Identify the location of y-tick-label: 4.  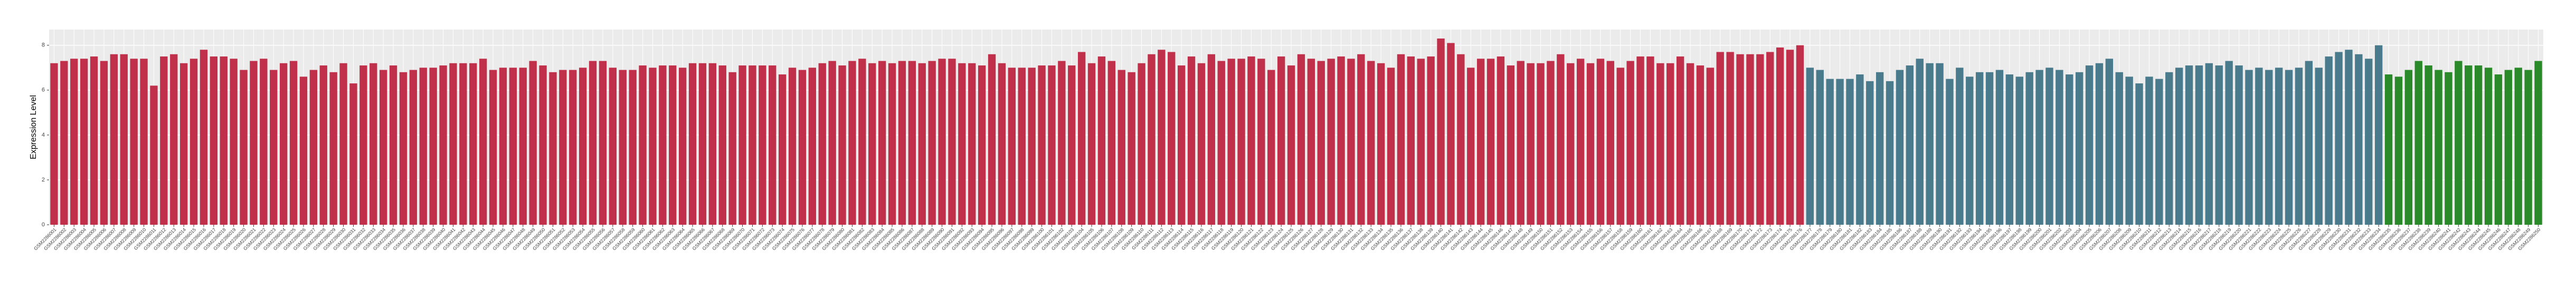
(43, 135).